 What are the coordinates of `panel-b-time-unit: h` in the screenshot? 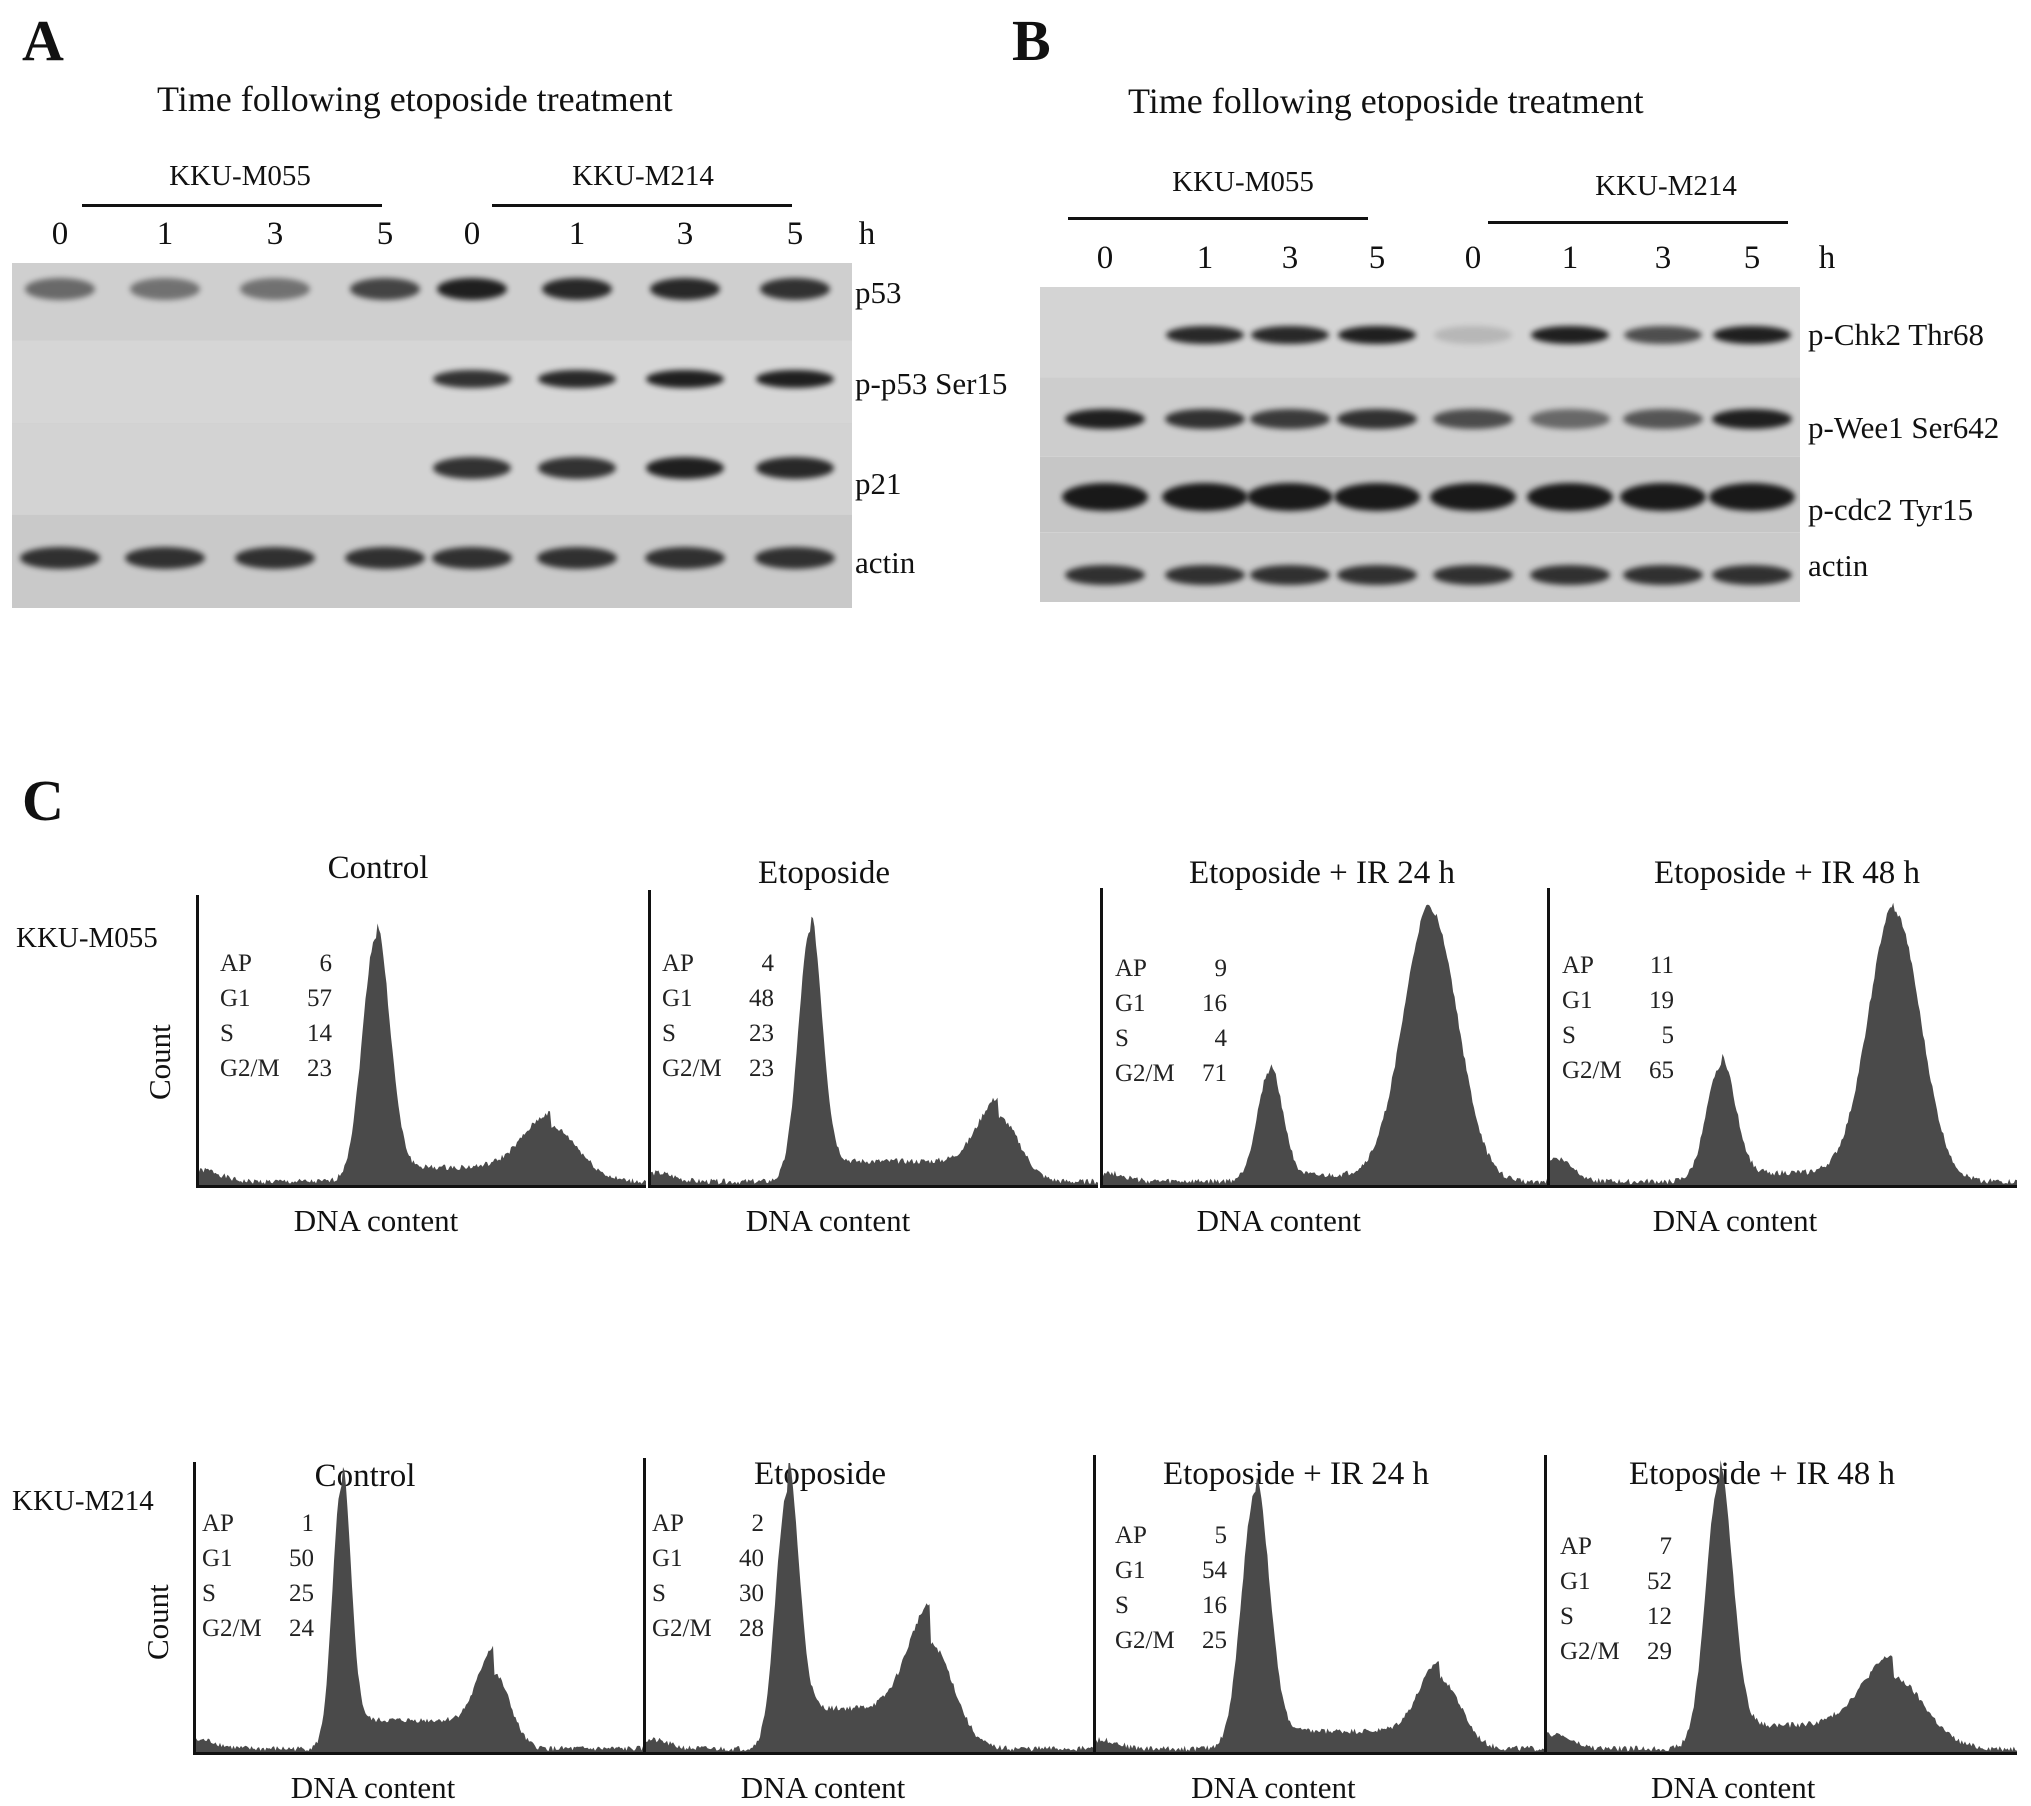 It's located at (1827, 258).